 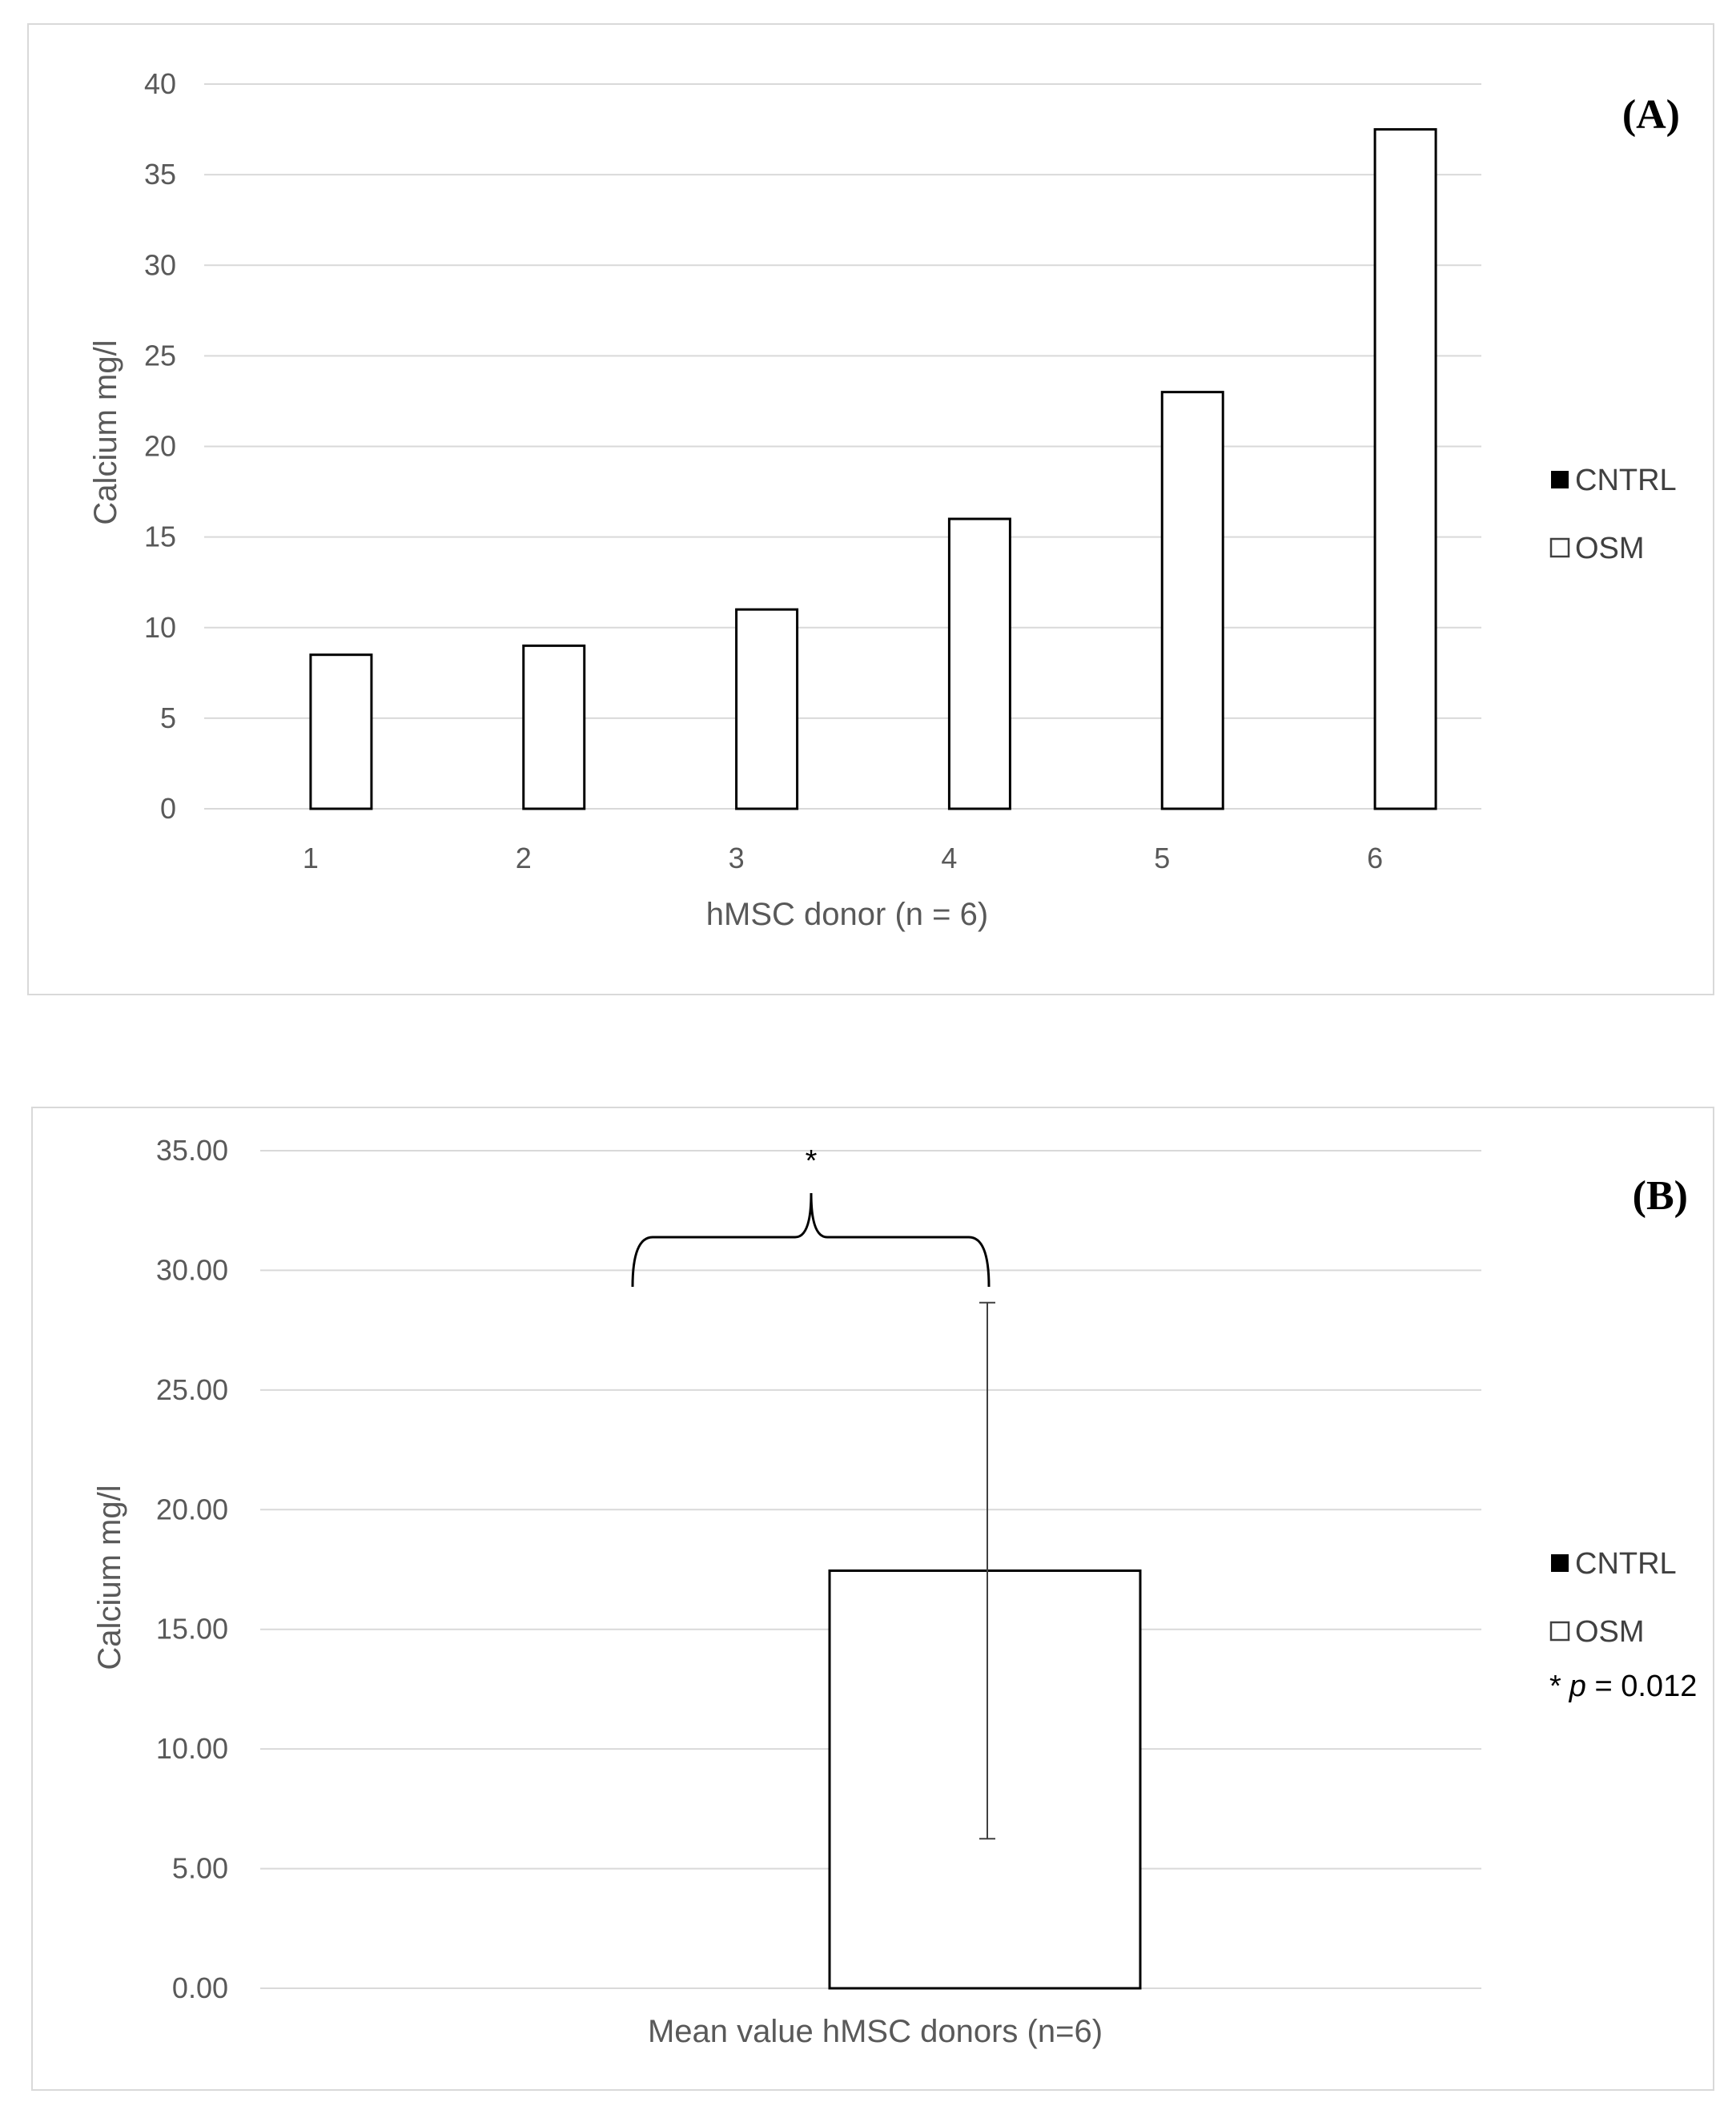 What do you see at coordinates (1613, 514) in the screenshot?
I see `panel-a-legend: CNTRL OSM` at bounding box center [1613, 514].